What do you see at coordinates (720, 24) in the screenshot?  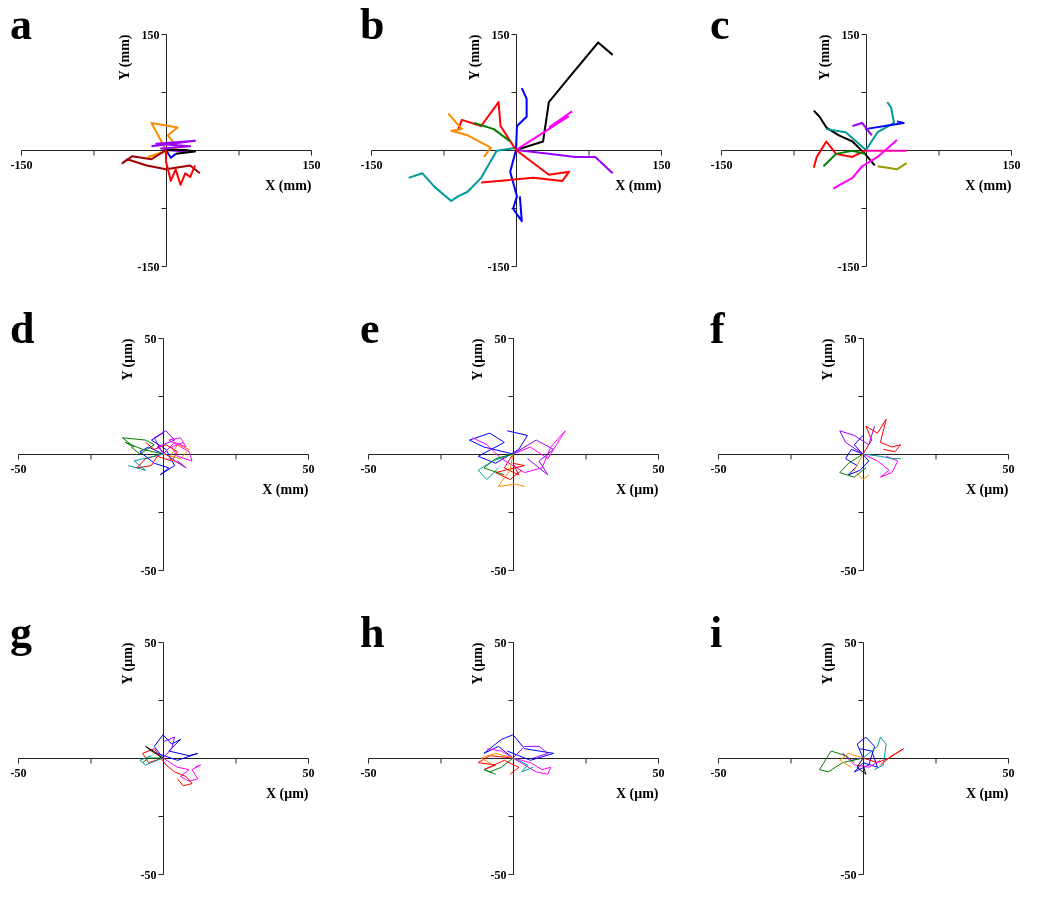 I see `chart-title: c` at bounding box center [720, 24].